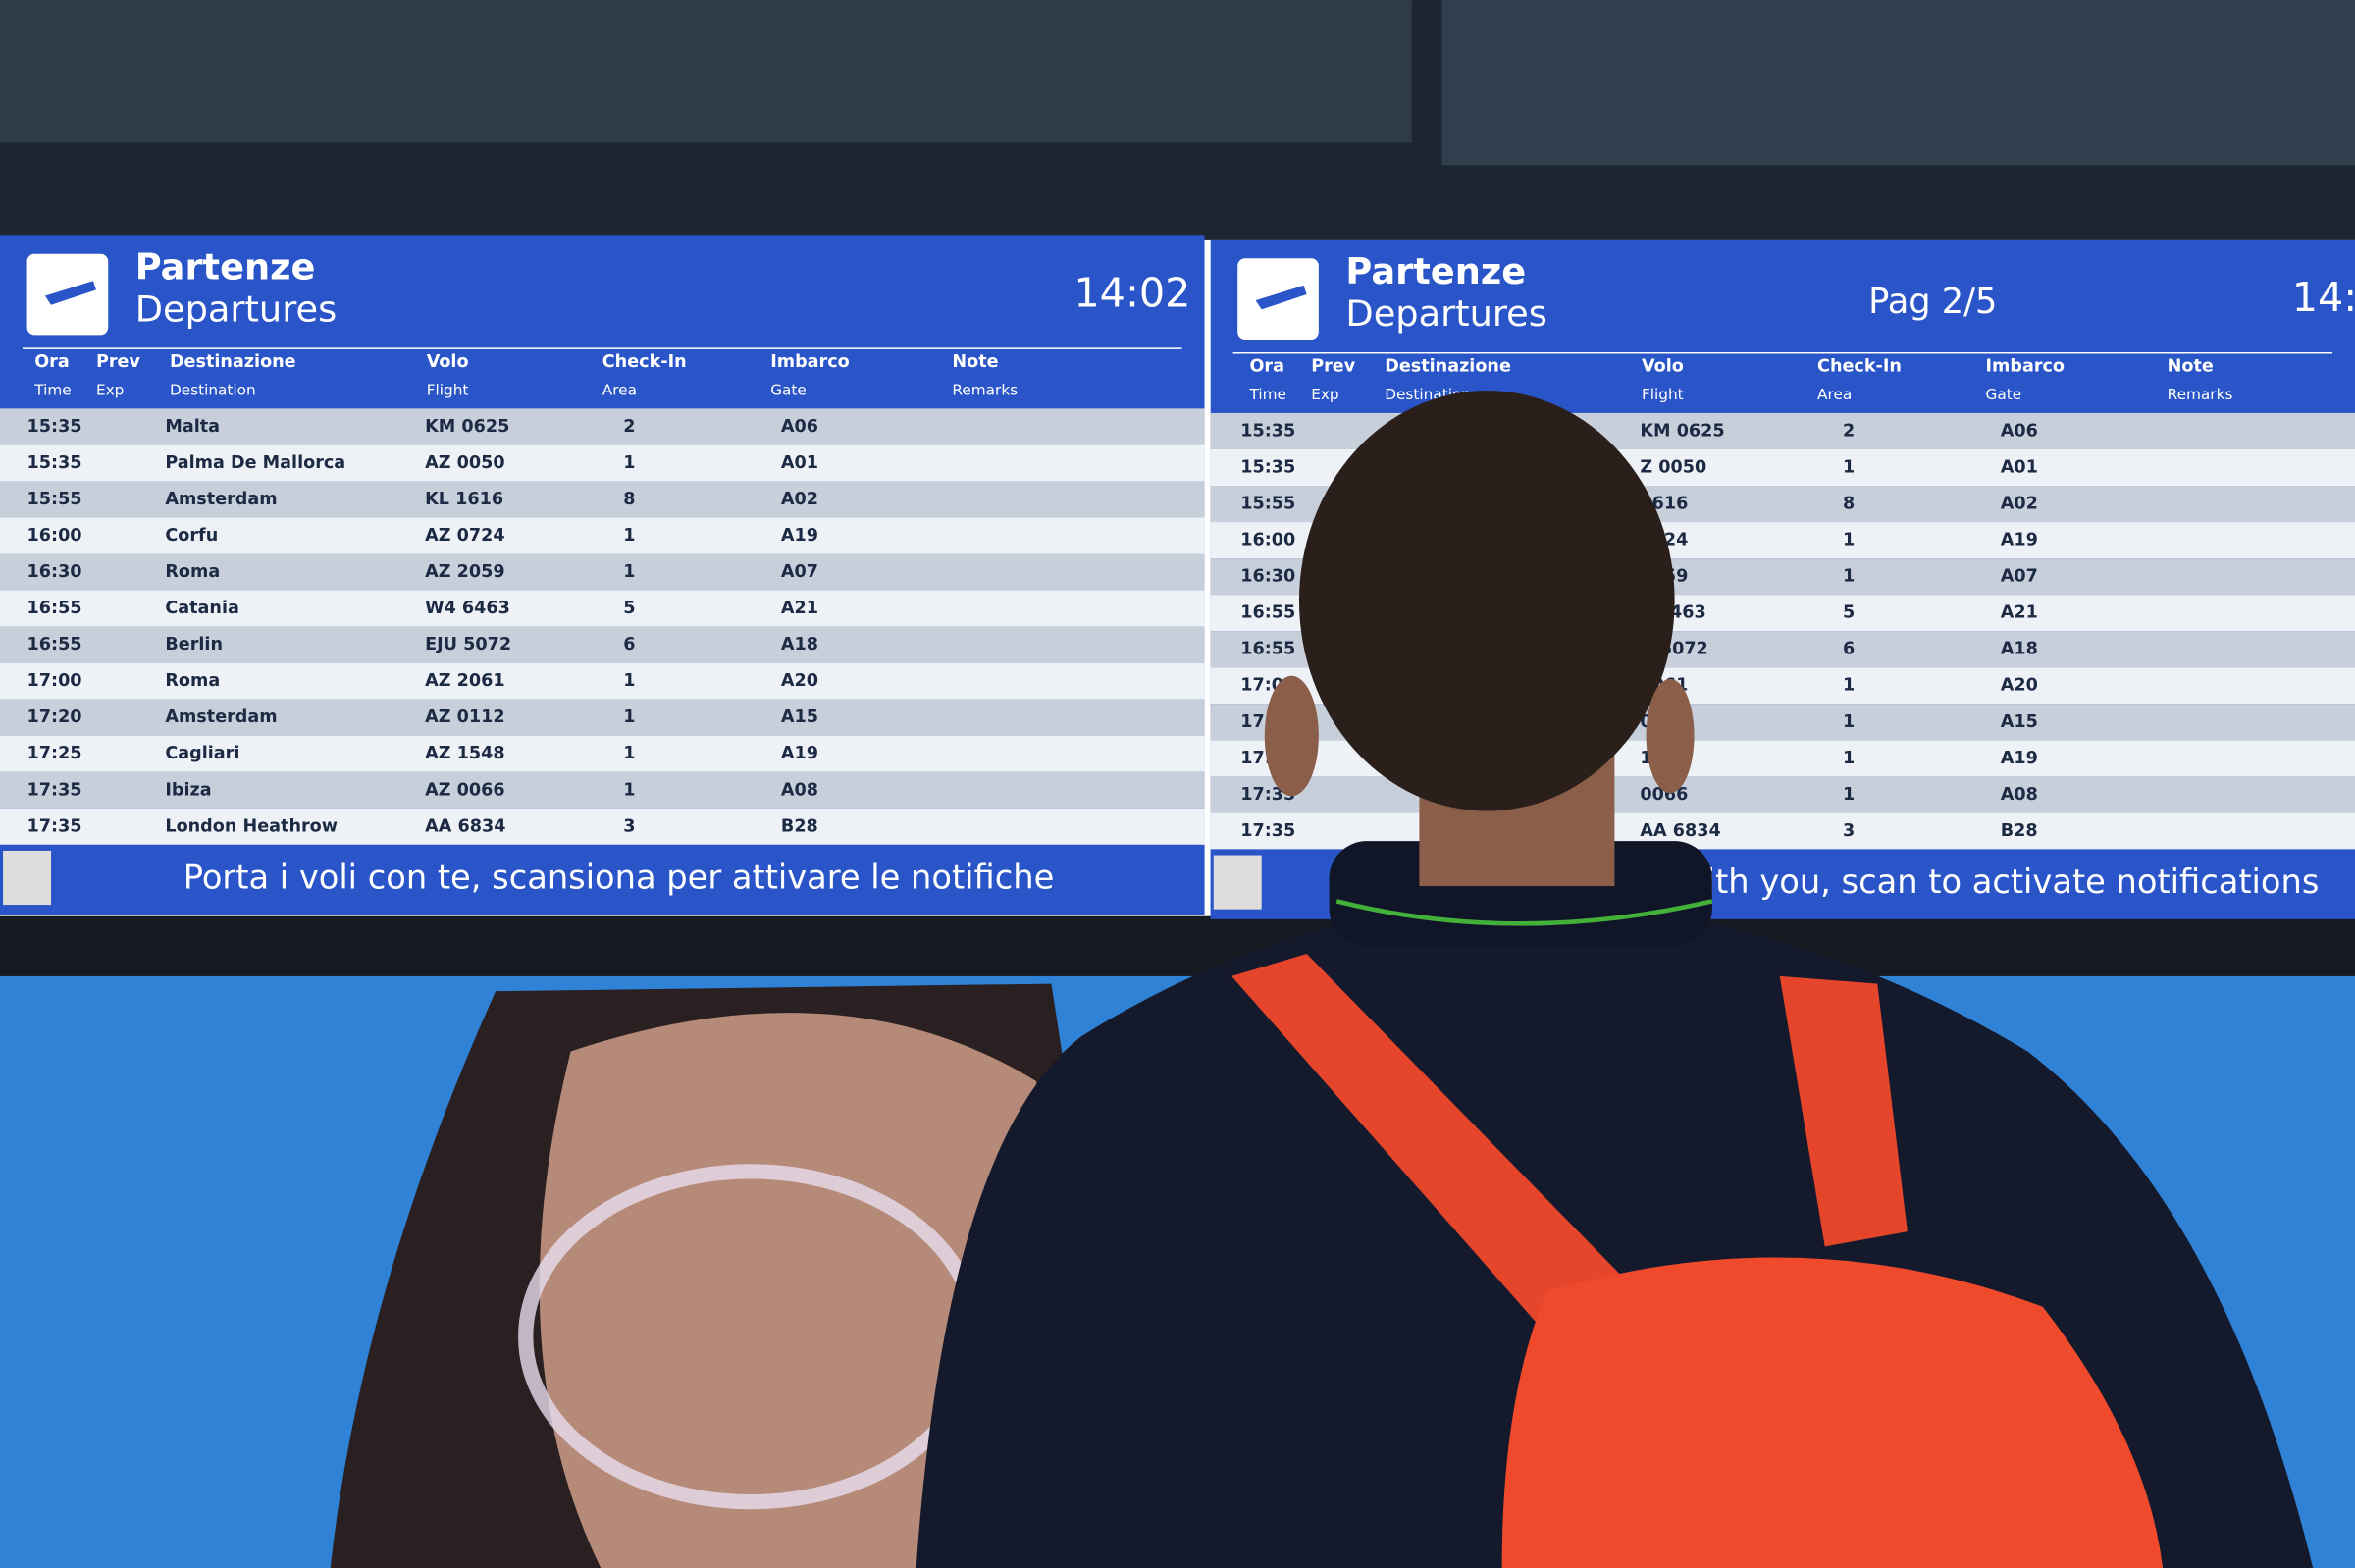 The height and width of the screenshot is (1568, 2355). Describe the element at coordinates (54, 754) in the screenshot. I see `cell: 17:25` at that location.